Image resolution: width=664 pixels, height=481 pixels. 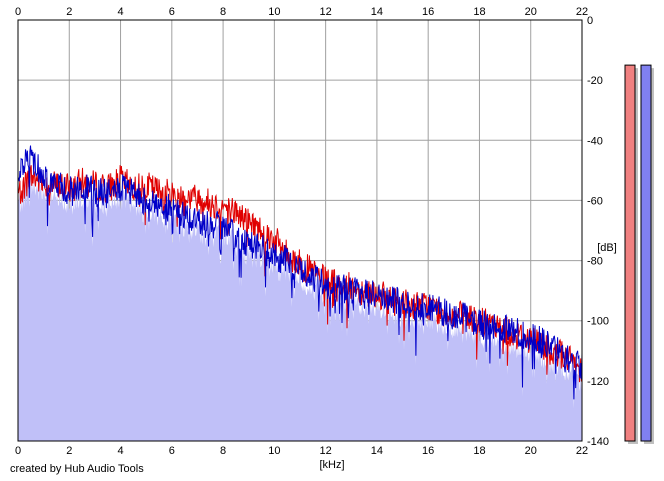 What do you see at coordinates (531, 12) in the screenshot?
I see `x-tick-label-top: 20` at bounding box center [531, 12].